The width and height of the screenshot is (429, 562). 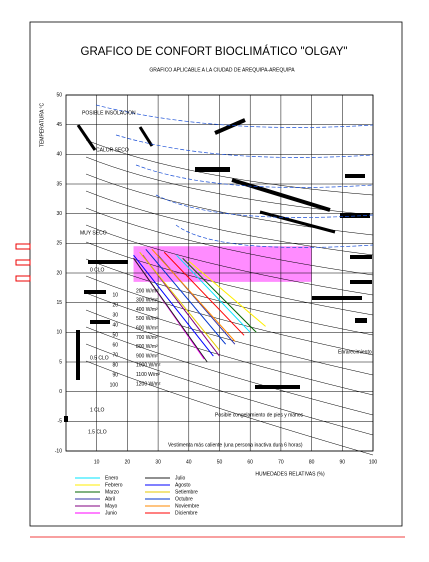 I want to click on annotation: Enrarecimiento, so click(x=355, y=352).